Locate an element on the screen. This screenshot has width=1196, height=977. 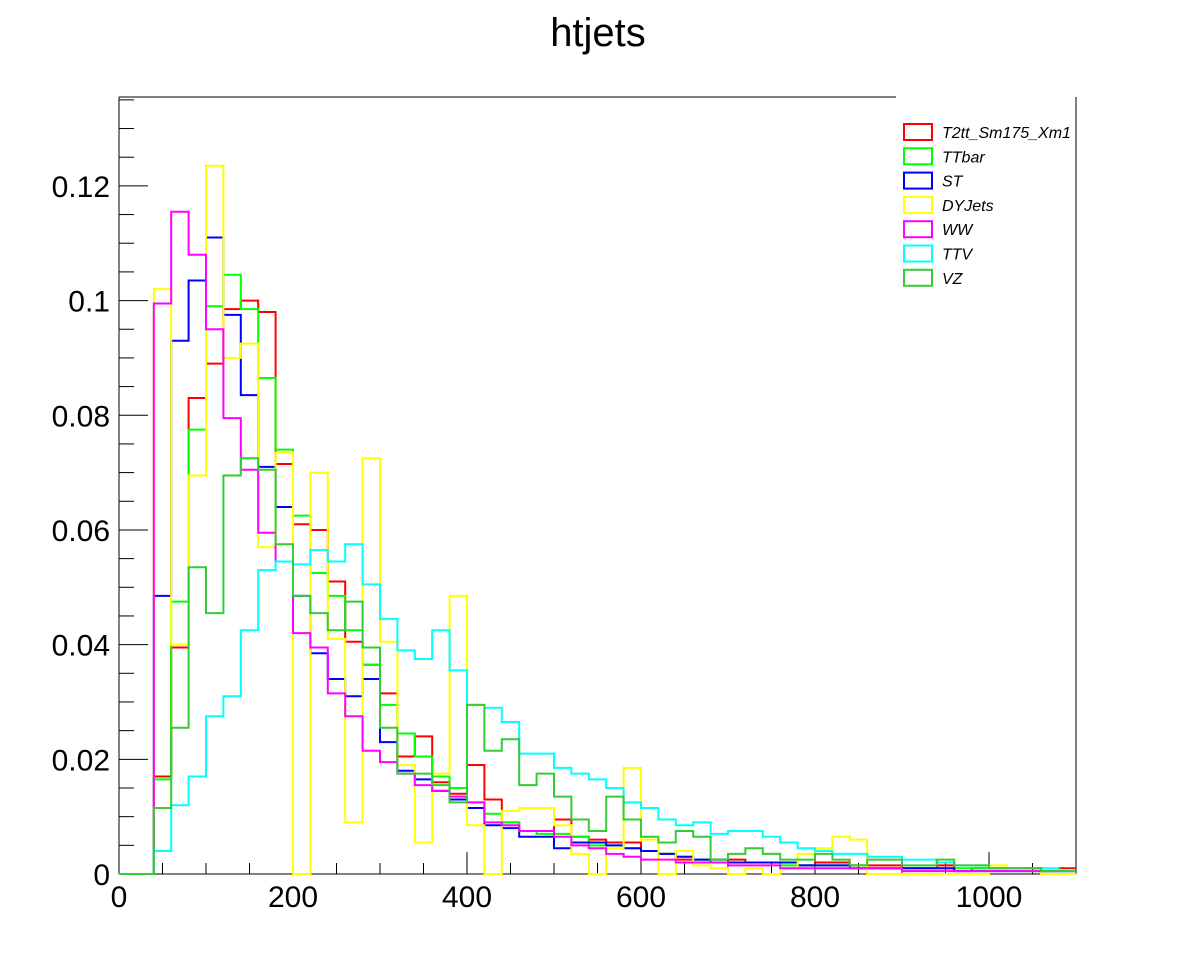
y-tick-label: 0.06 is located at coordinates (81, 531).